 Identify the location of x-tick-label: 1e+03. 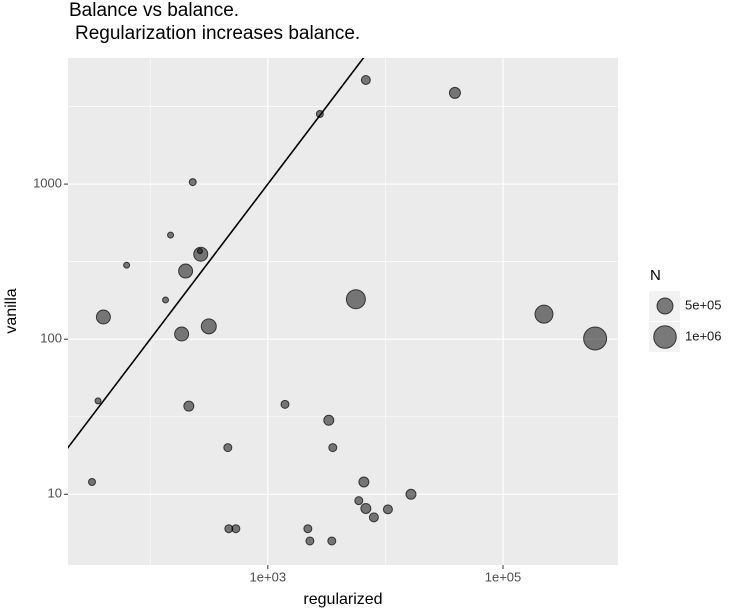
(268, 576).